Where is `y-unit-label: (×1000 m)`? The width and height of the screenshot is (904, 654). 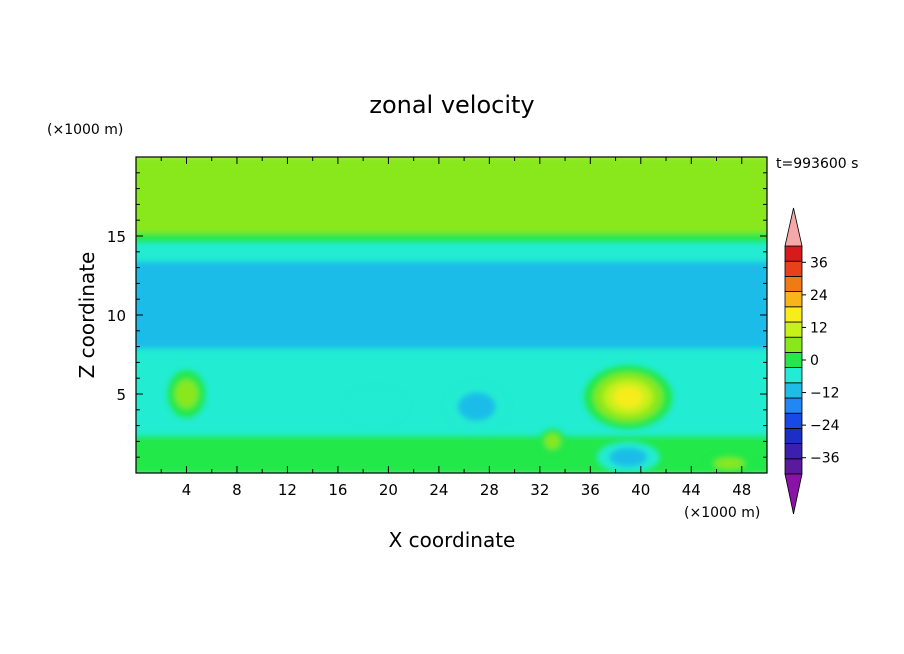 y-unit-label: (×1000 m) is located at coordinates (85, 130).